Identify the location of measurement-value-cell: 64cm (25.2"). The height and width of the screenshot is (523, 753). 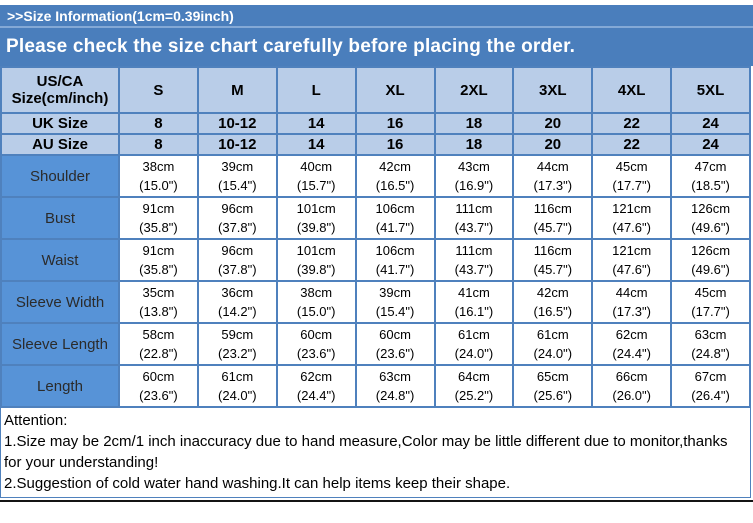
(474, 386).